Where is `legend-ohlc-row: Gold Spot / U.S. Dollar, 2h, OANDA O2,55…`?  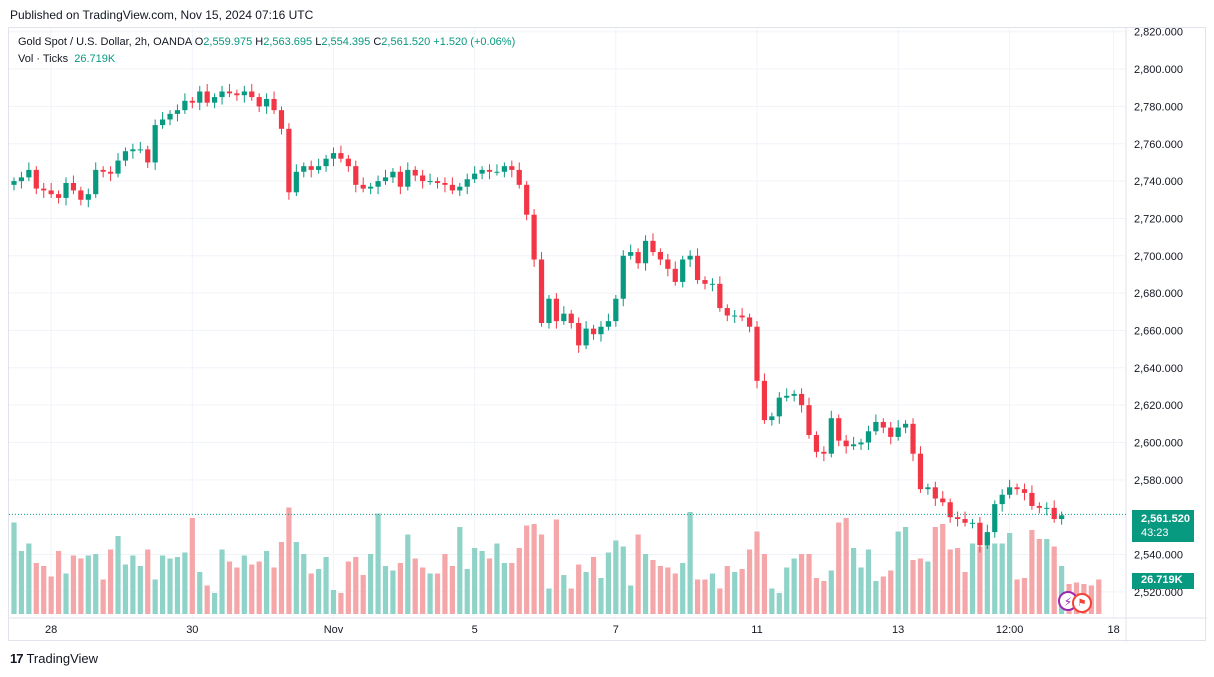
legend-ohlc-row: Gold Spot / U.S. Dollar, 2h, OANDA O2,55… is located at coordinates (266, 42).